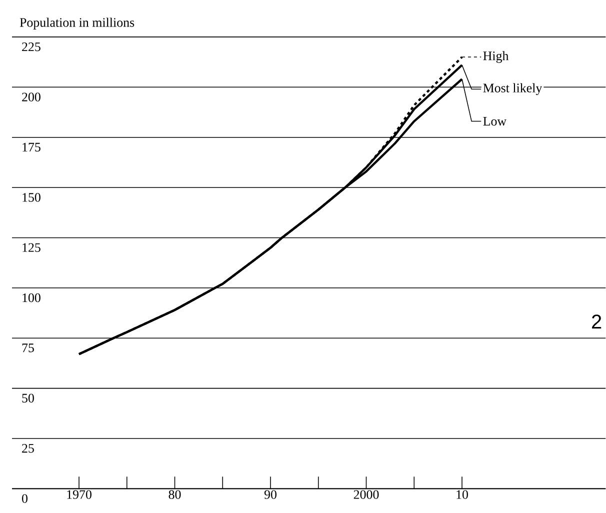 Image resolution: width=606 pixels, height=513 pixels. I want to click on text: Low, so click(495, 121).